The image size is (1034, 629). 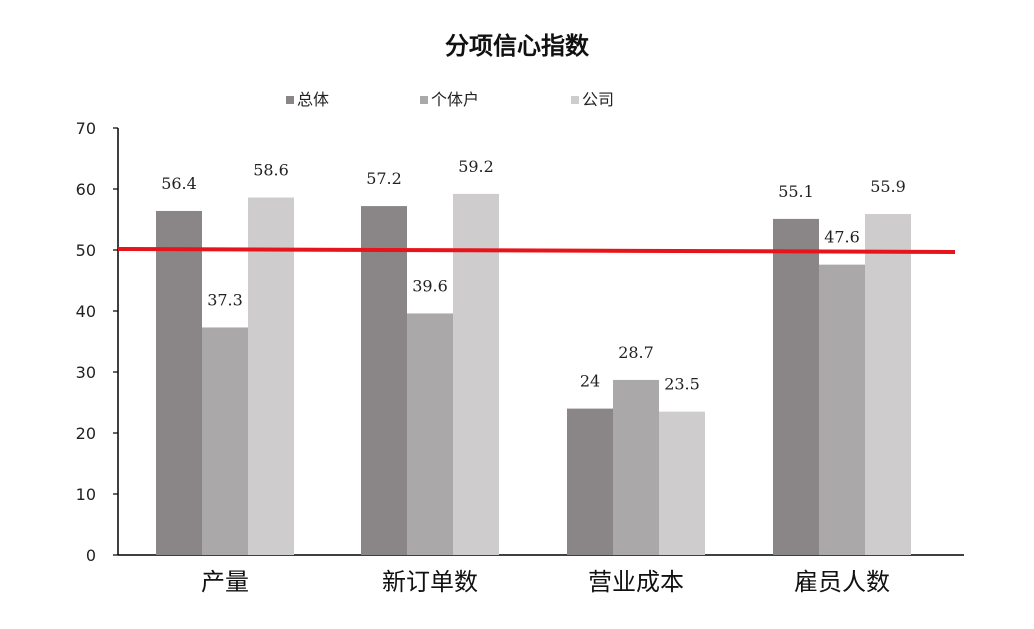 What do you see at coordinates (455, 99) in the screenshot?
I see `legend-label: 个体户` at bounding box center [455, 99].